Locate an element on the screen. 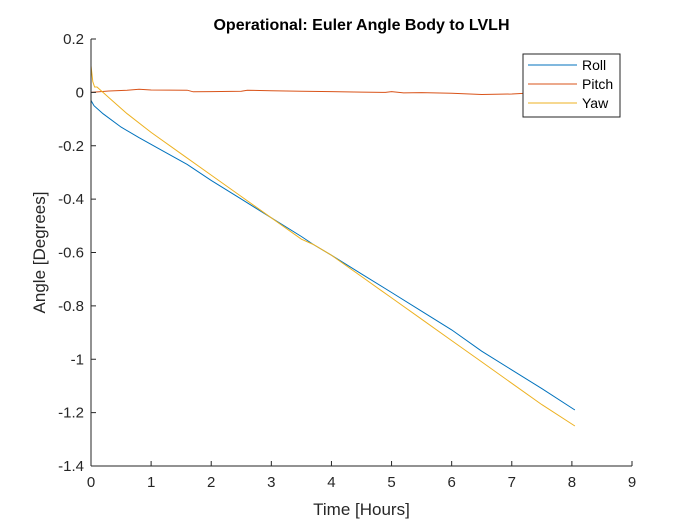 The image size is (700, 525). y-tick-label: -0.6 is located at coordinates (71, 253).